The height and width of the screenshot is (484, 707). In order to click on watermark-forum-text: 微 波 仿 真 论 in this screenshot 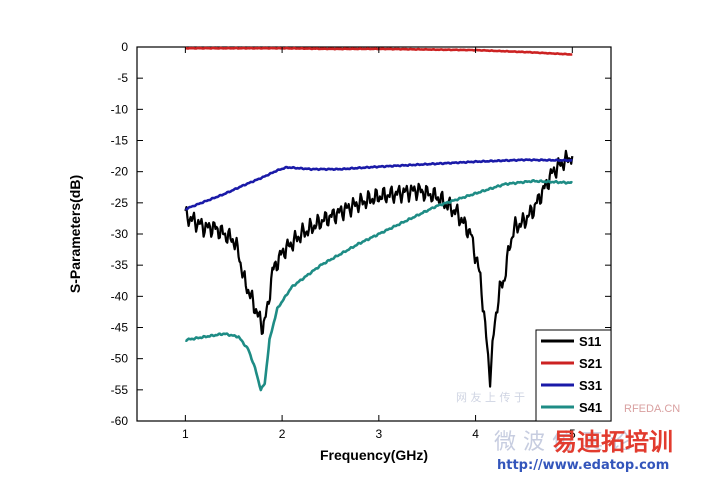, I will do `click(563, 442)`.